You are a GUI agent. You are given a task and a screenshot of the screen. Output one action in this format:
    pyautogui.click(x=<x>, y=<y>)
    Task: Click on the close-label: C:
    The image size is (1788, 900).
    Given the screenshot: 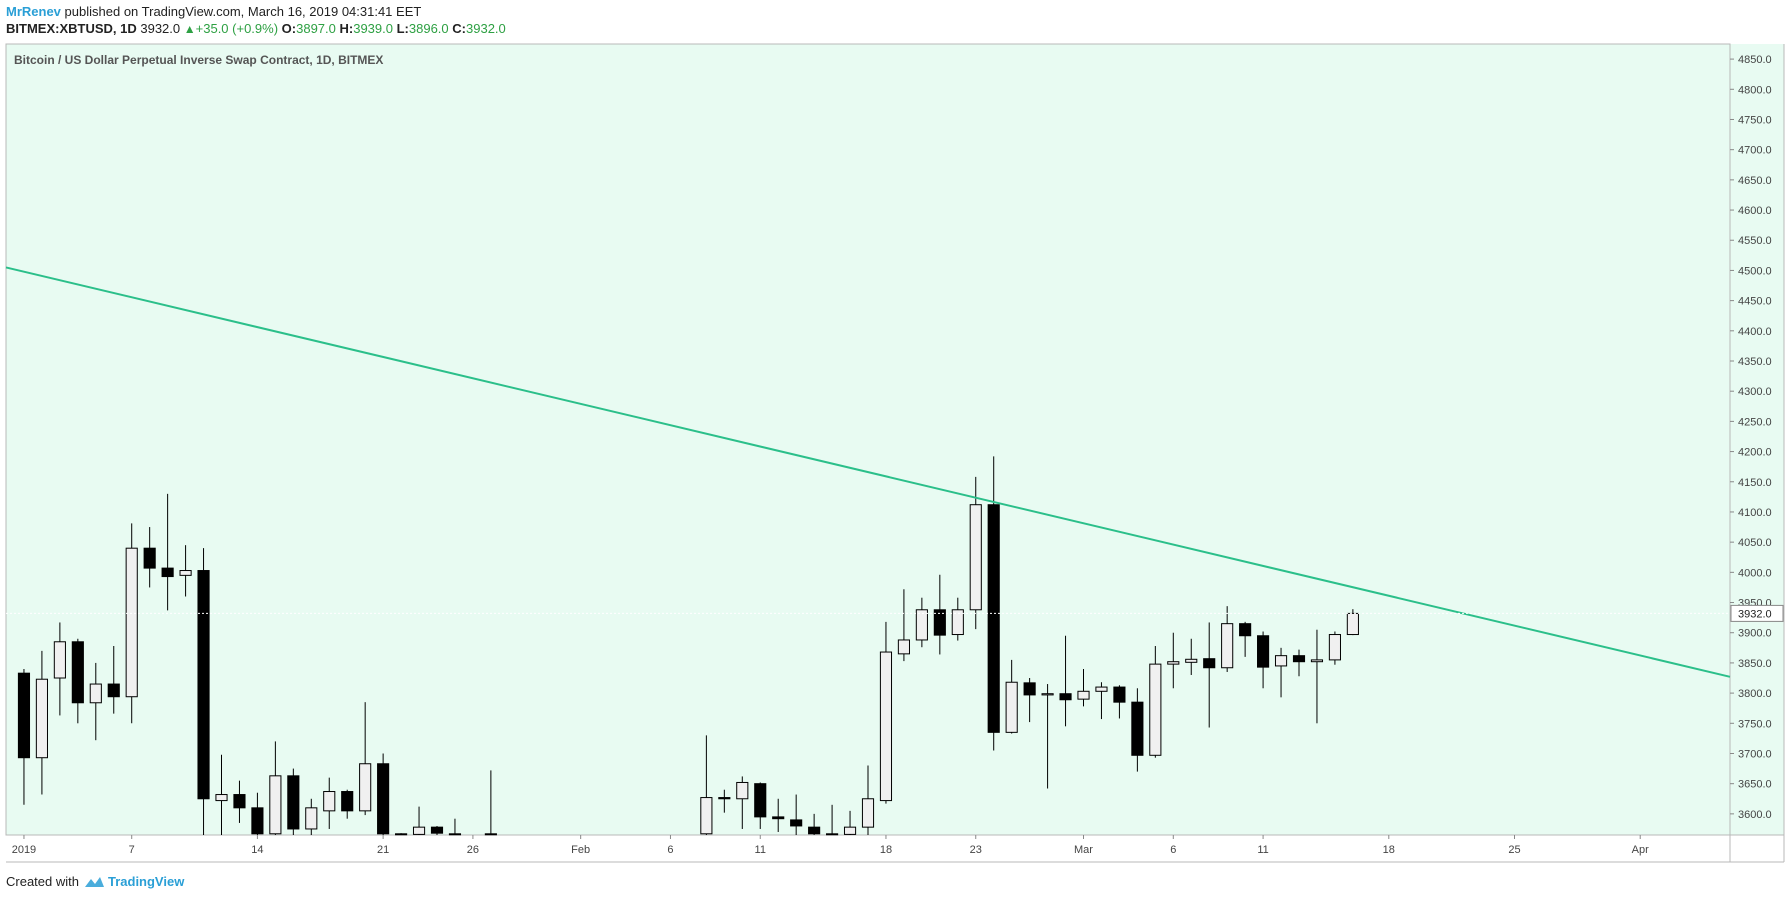 What is the action you would take?
    pyautogui.click(x=459, y=28)
    